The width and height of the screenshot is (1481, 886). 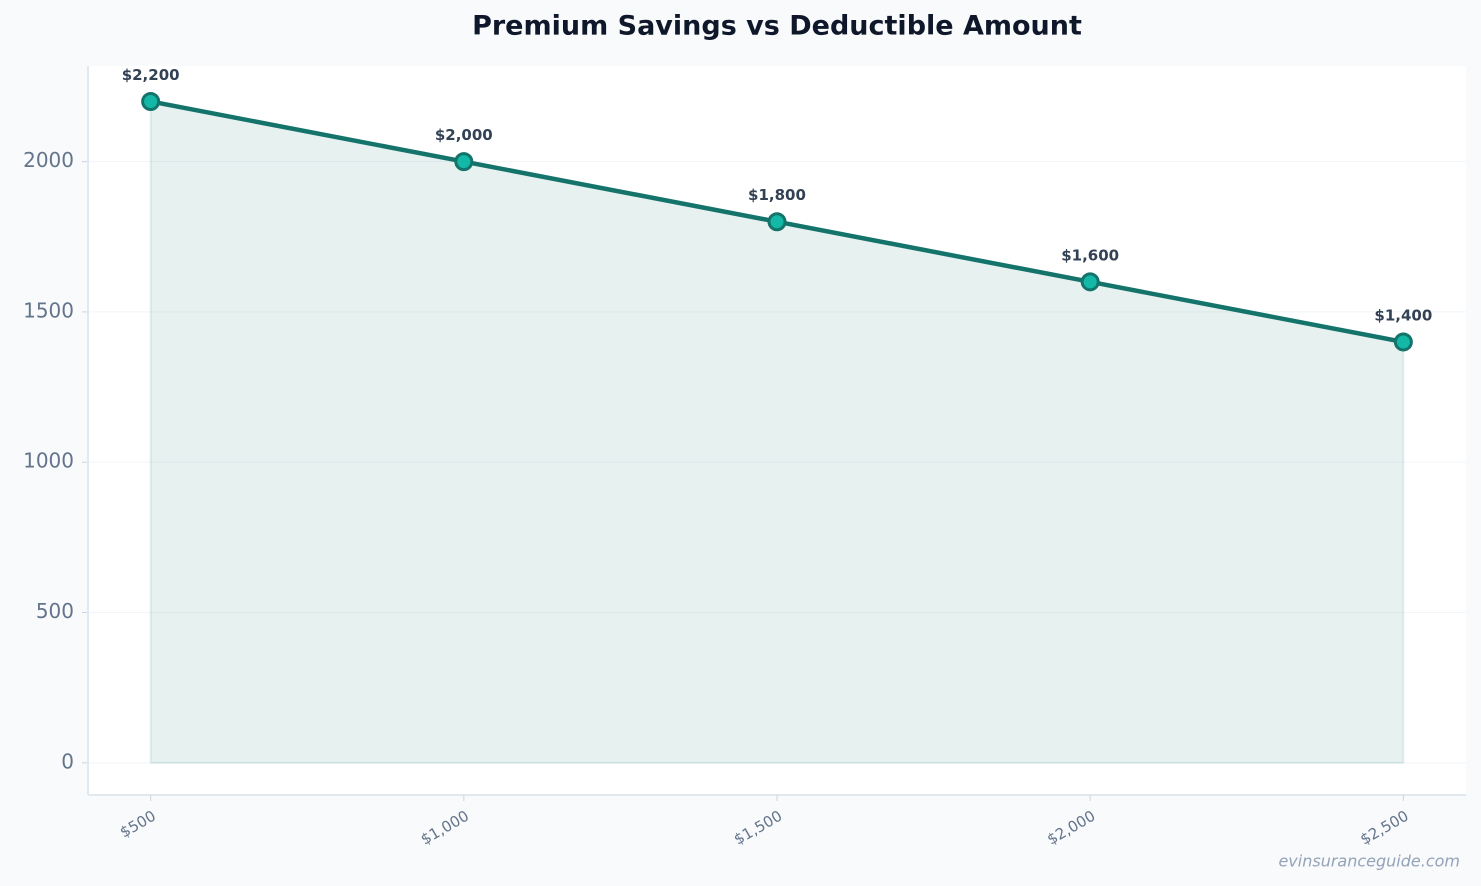 What do you see at coordinates (55, 611) in the screenshot?
I see `y-tick-label: 500` at bounding box center [55, 611].